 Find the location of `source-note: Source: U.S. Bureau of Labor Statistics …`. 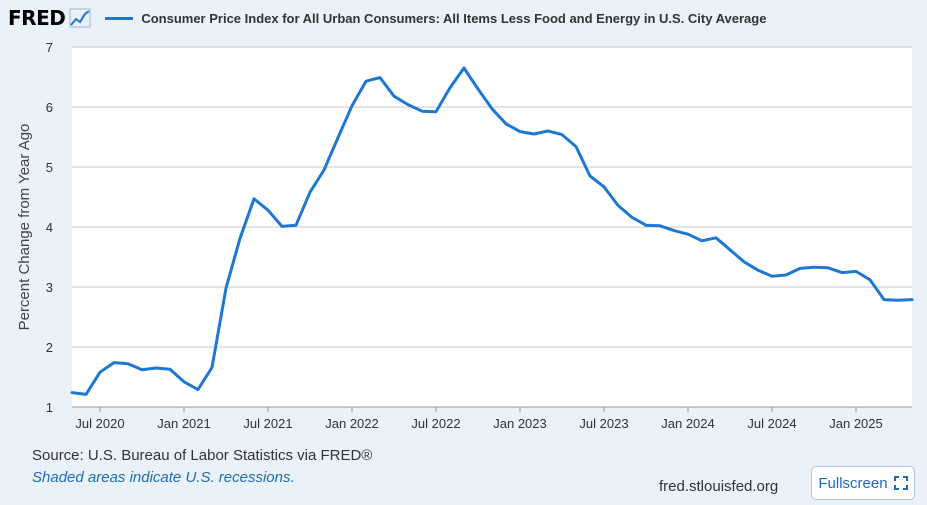

source-note: Source: U.S. Bureau of Labor Statistics … is located at coordinates (202, 455).